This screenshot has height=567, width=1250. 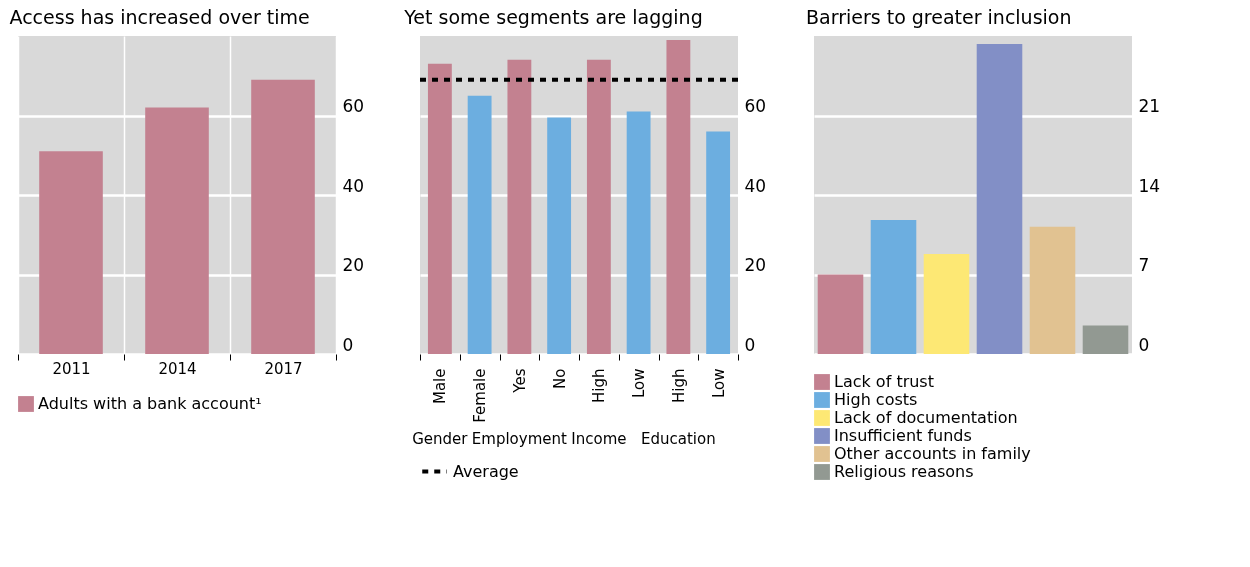 I want to click on legend-label: Lack of trust, so click(x=884, y=381).